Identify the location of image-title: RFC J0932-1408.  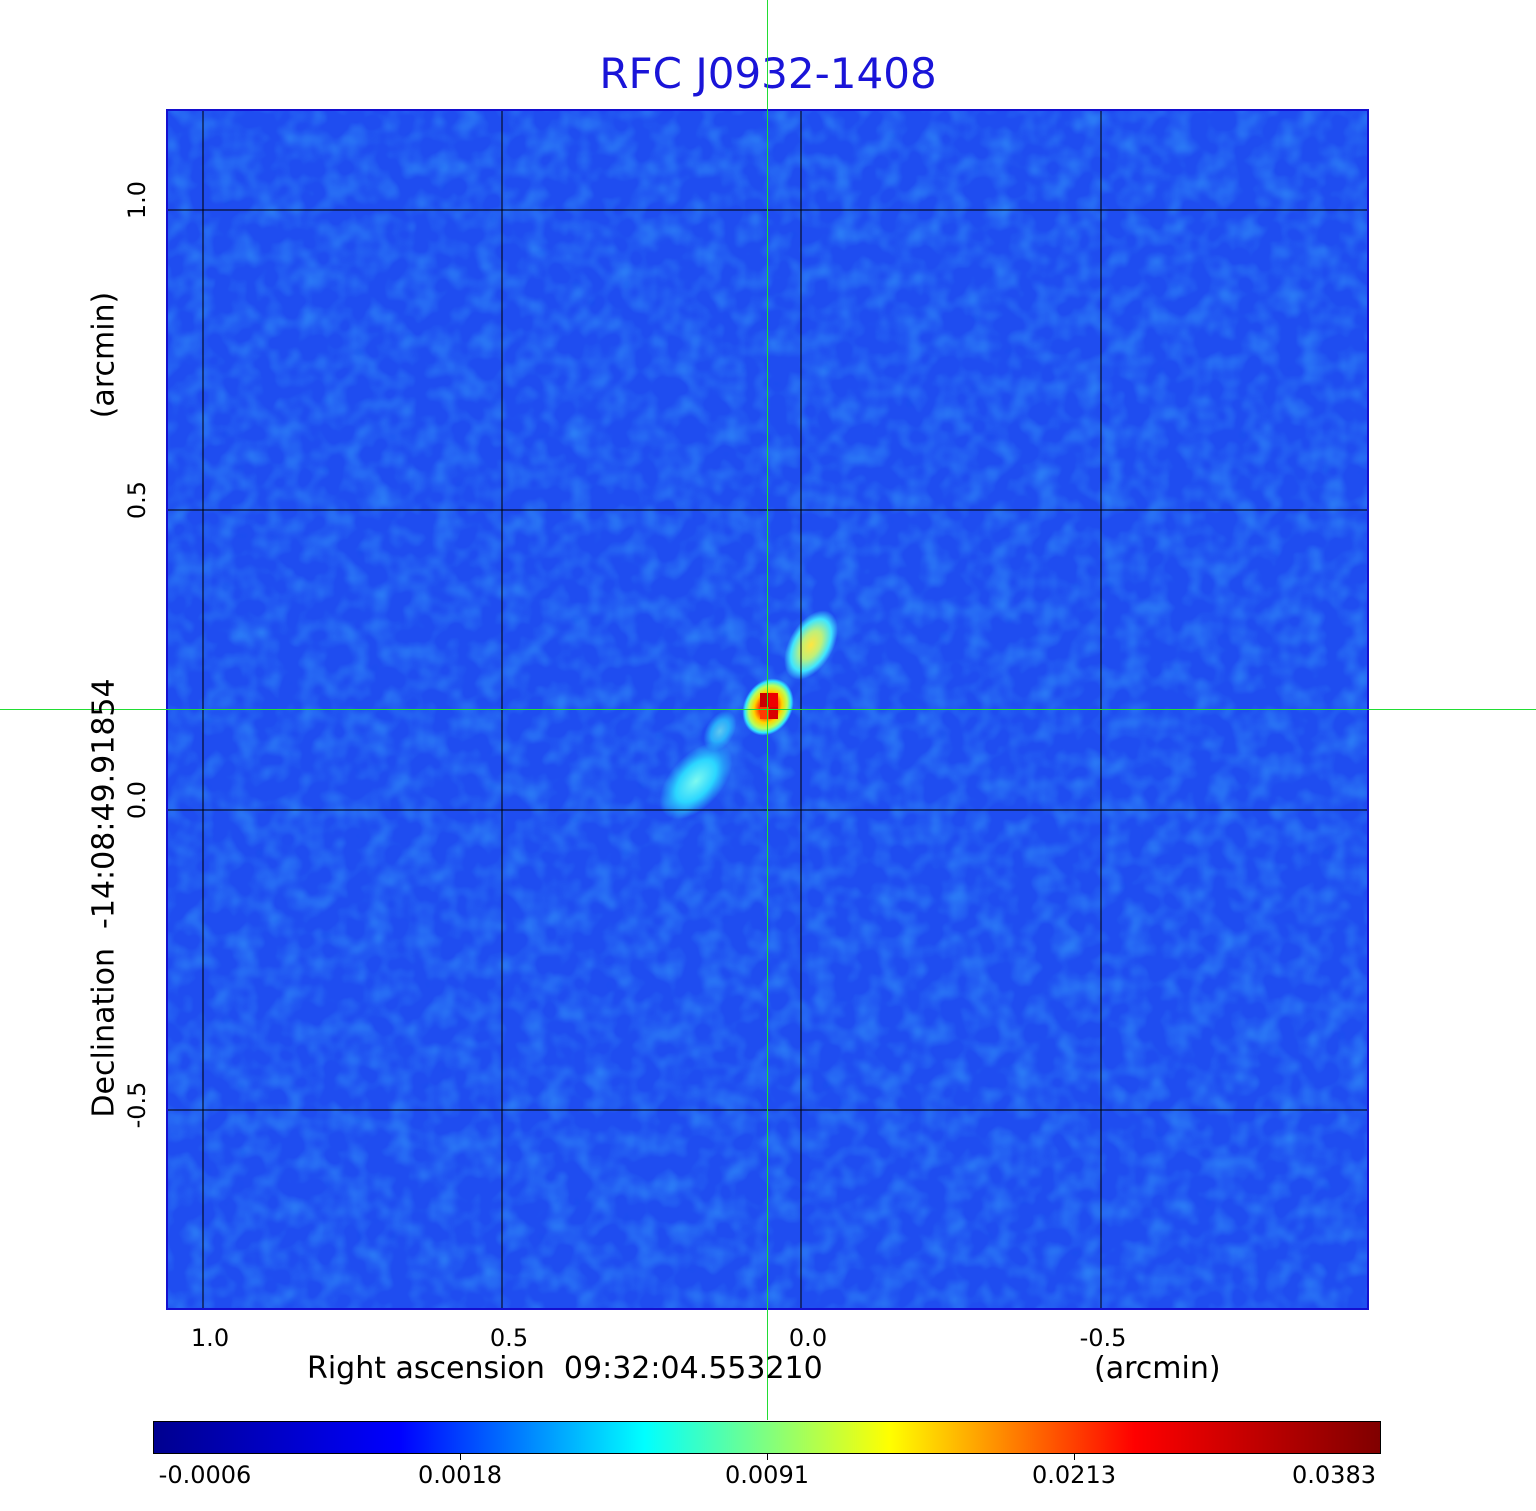
(768, 73).